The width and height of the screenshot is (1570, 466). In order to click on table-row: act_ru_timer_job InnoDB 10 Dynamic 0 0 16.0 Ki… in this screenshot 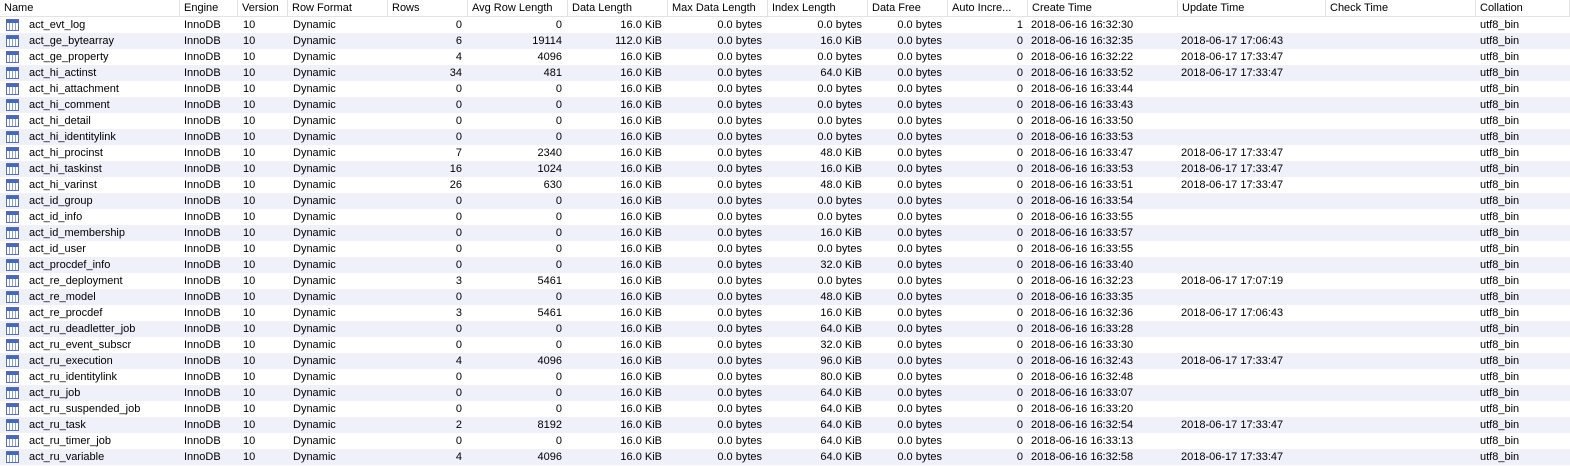, I will do `click(785, 441)`.